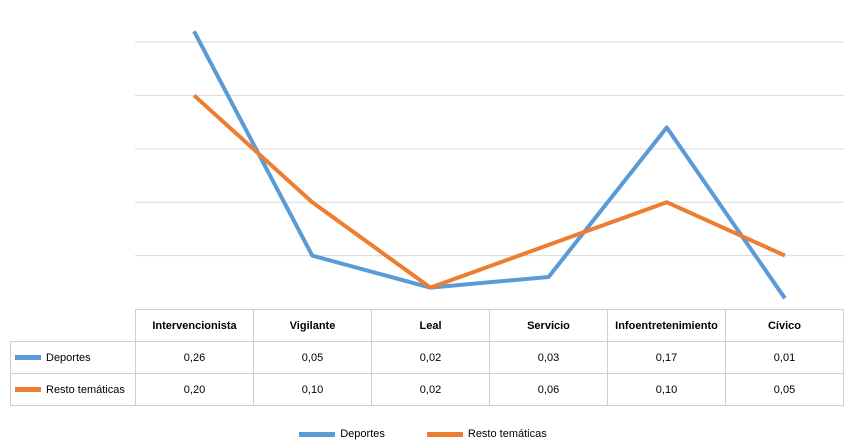 This screenshot has width=846, height=443. Describe the element at coordinates (430, 325) in the screenshot. I see `category-label: Leal` at that location.